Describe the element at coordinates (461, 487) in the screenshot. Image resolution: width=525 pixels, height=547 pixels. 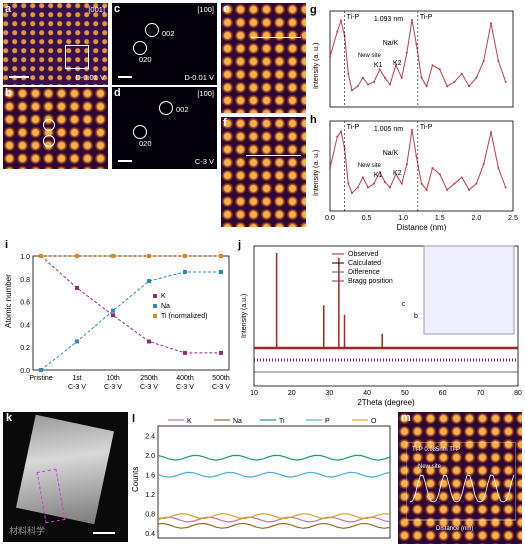
I see `chart-m-inset: Ti-P 0.985nm Ti-P New site Distance (nm)` at that location.